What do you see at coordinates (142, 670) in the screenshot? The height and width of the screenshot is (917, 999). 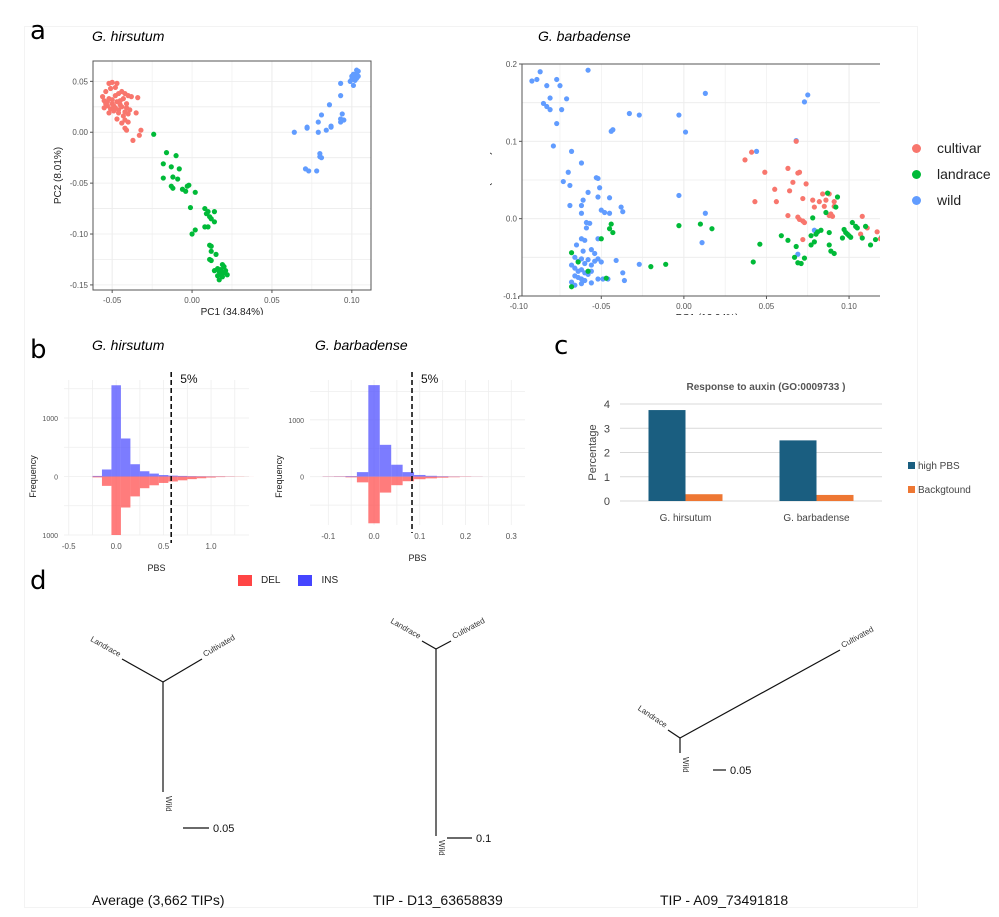 I see `branch-landrace` at bounding box center [142, 670].